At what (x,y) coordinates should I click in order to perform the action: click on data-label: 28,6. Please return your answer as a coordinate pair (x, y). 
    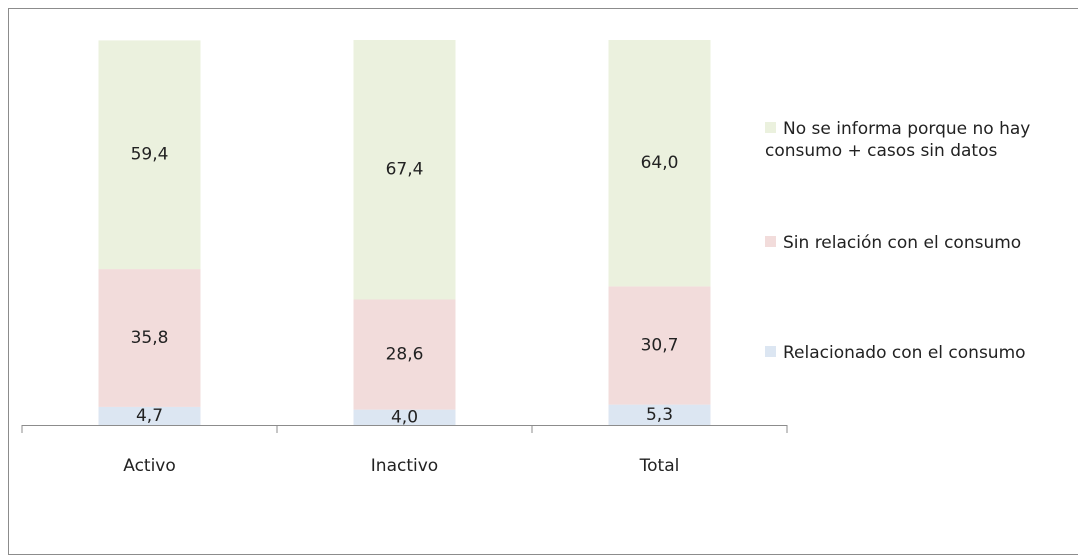
    Looking at the image, I should click on (405, 355).